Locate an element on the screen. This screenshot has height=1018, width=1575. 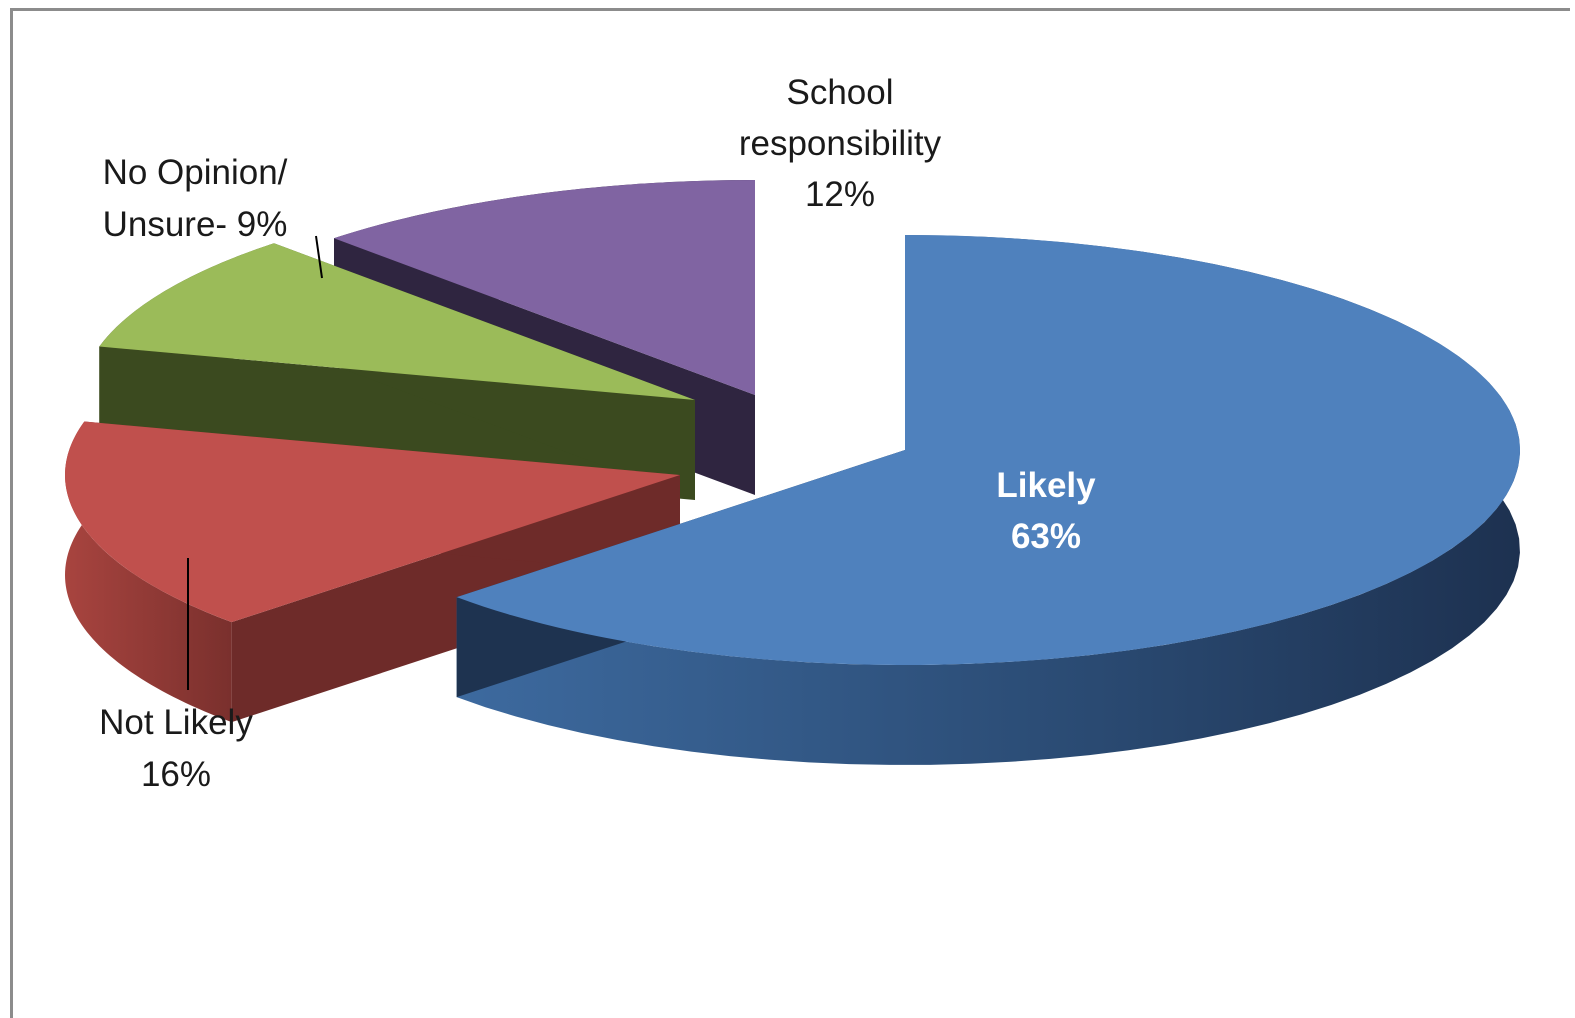
school-label: School is located at coordinates (839, 92).